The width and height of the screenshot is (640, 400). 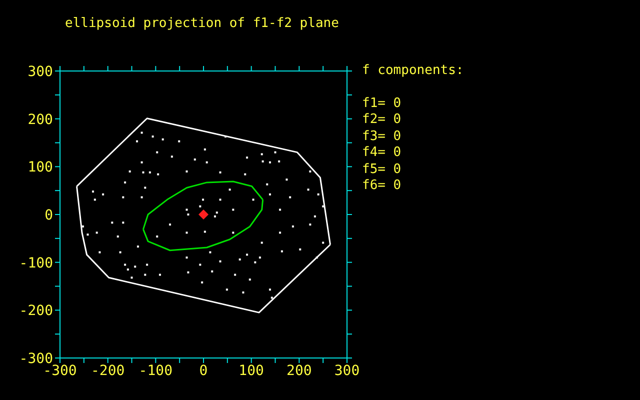 I want to click on chart-title: ellipsoid projection of f1-f2 plane, so click(x=202, y=23).